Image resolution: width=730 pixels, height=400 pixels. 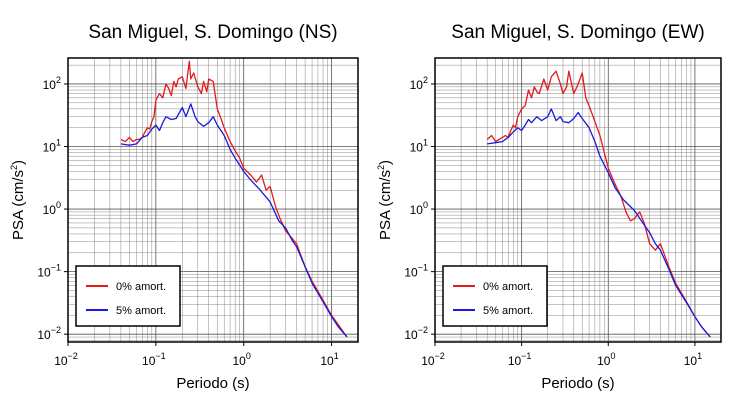 I want to click on chart-title: San Miguel, S. Domingo (EW), so click(x=577, y=32).